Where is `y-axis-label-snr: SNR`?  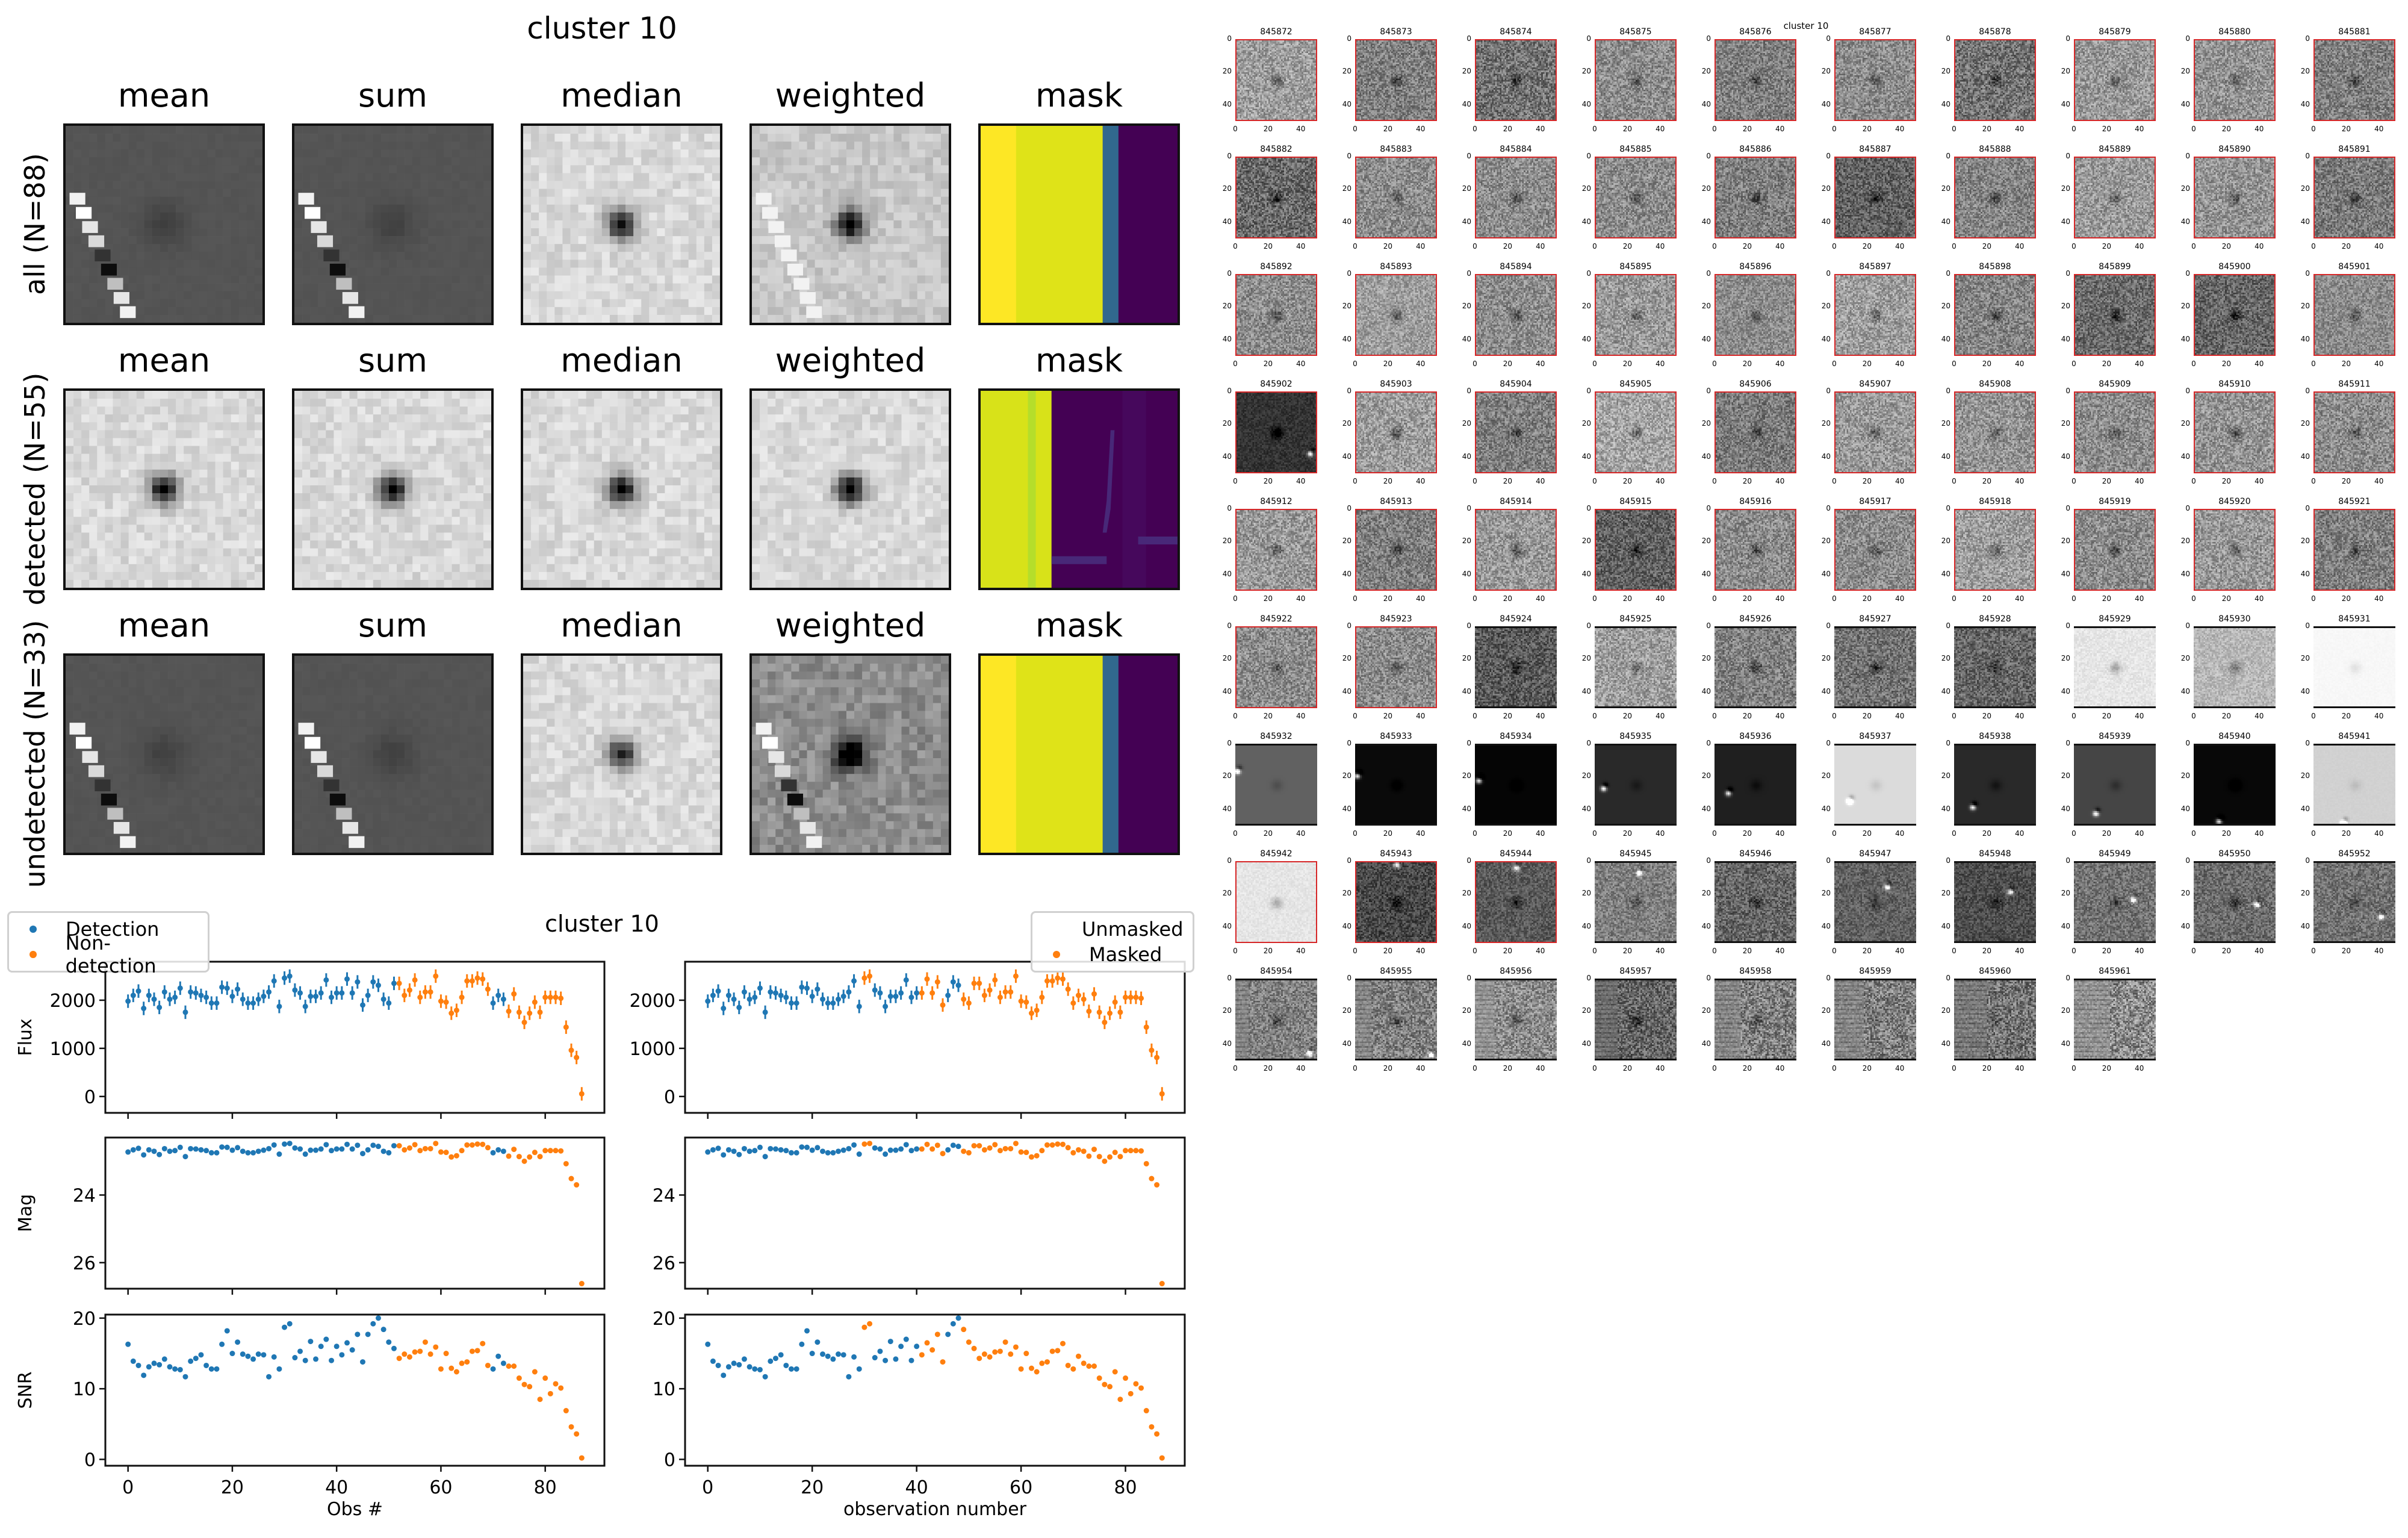 y-axis-label-snr: SNR is located at coordinates (25, 1390).